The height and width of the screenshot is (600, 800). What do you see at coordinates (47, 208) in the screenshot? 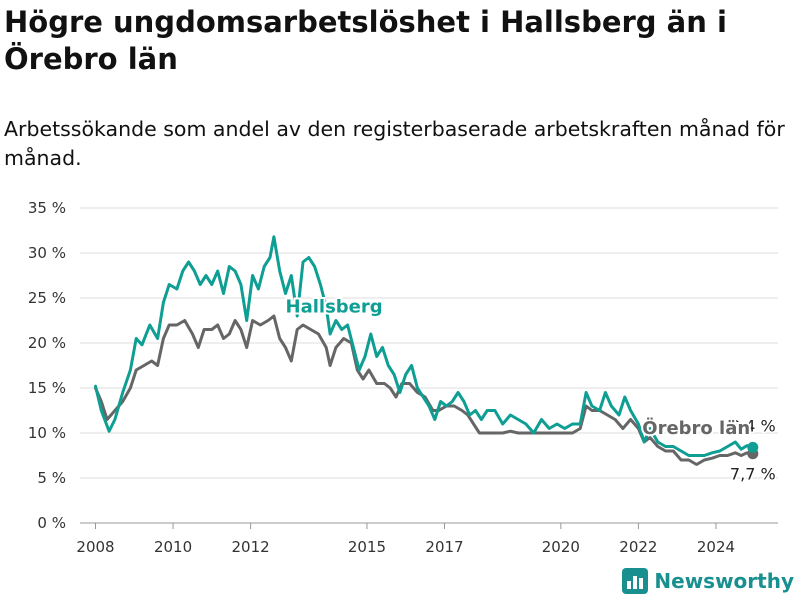
I see `y-tick-label: 35 %` at bounding box center [47, 208].